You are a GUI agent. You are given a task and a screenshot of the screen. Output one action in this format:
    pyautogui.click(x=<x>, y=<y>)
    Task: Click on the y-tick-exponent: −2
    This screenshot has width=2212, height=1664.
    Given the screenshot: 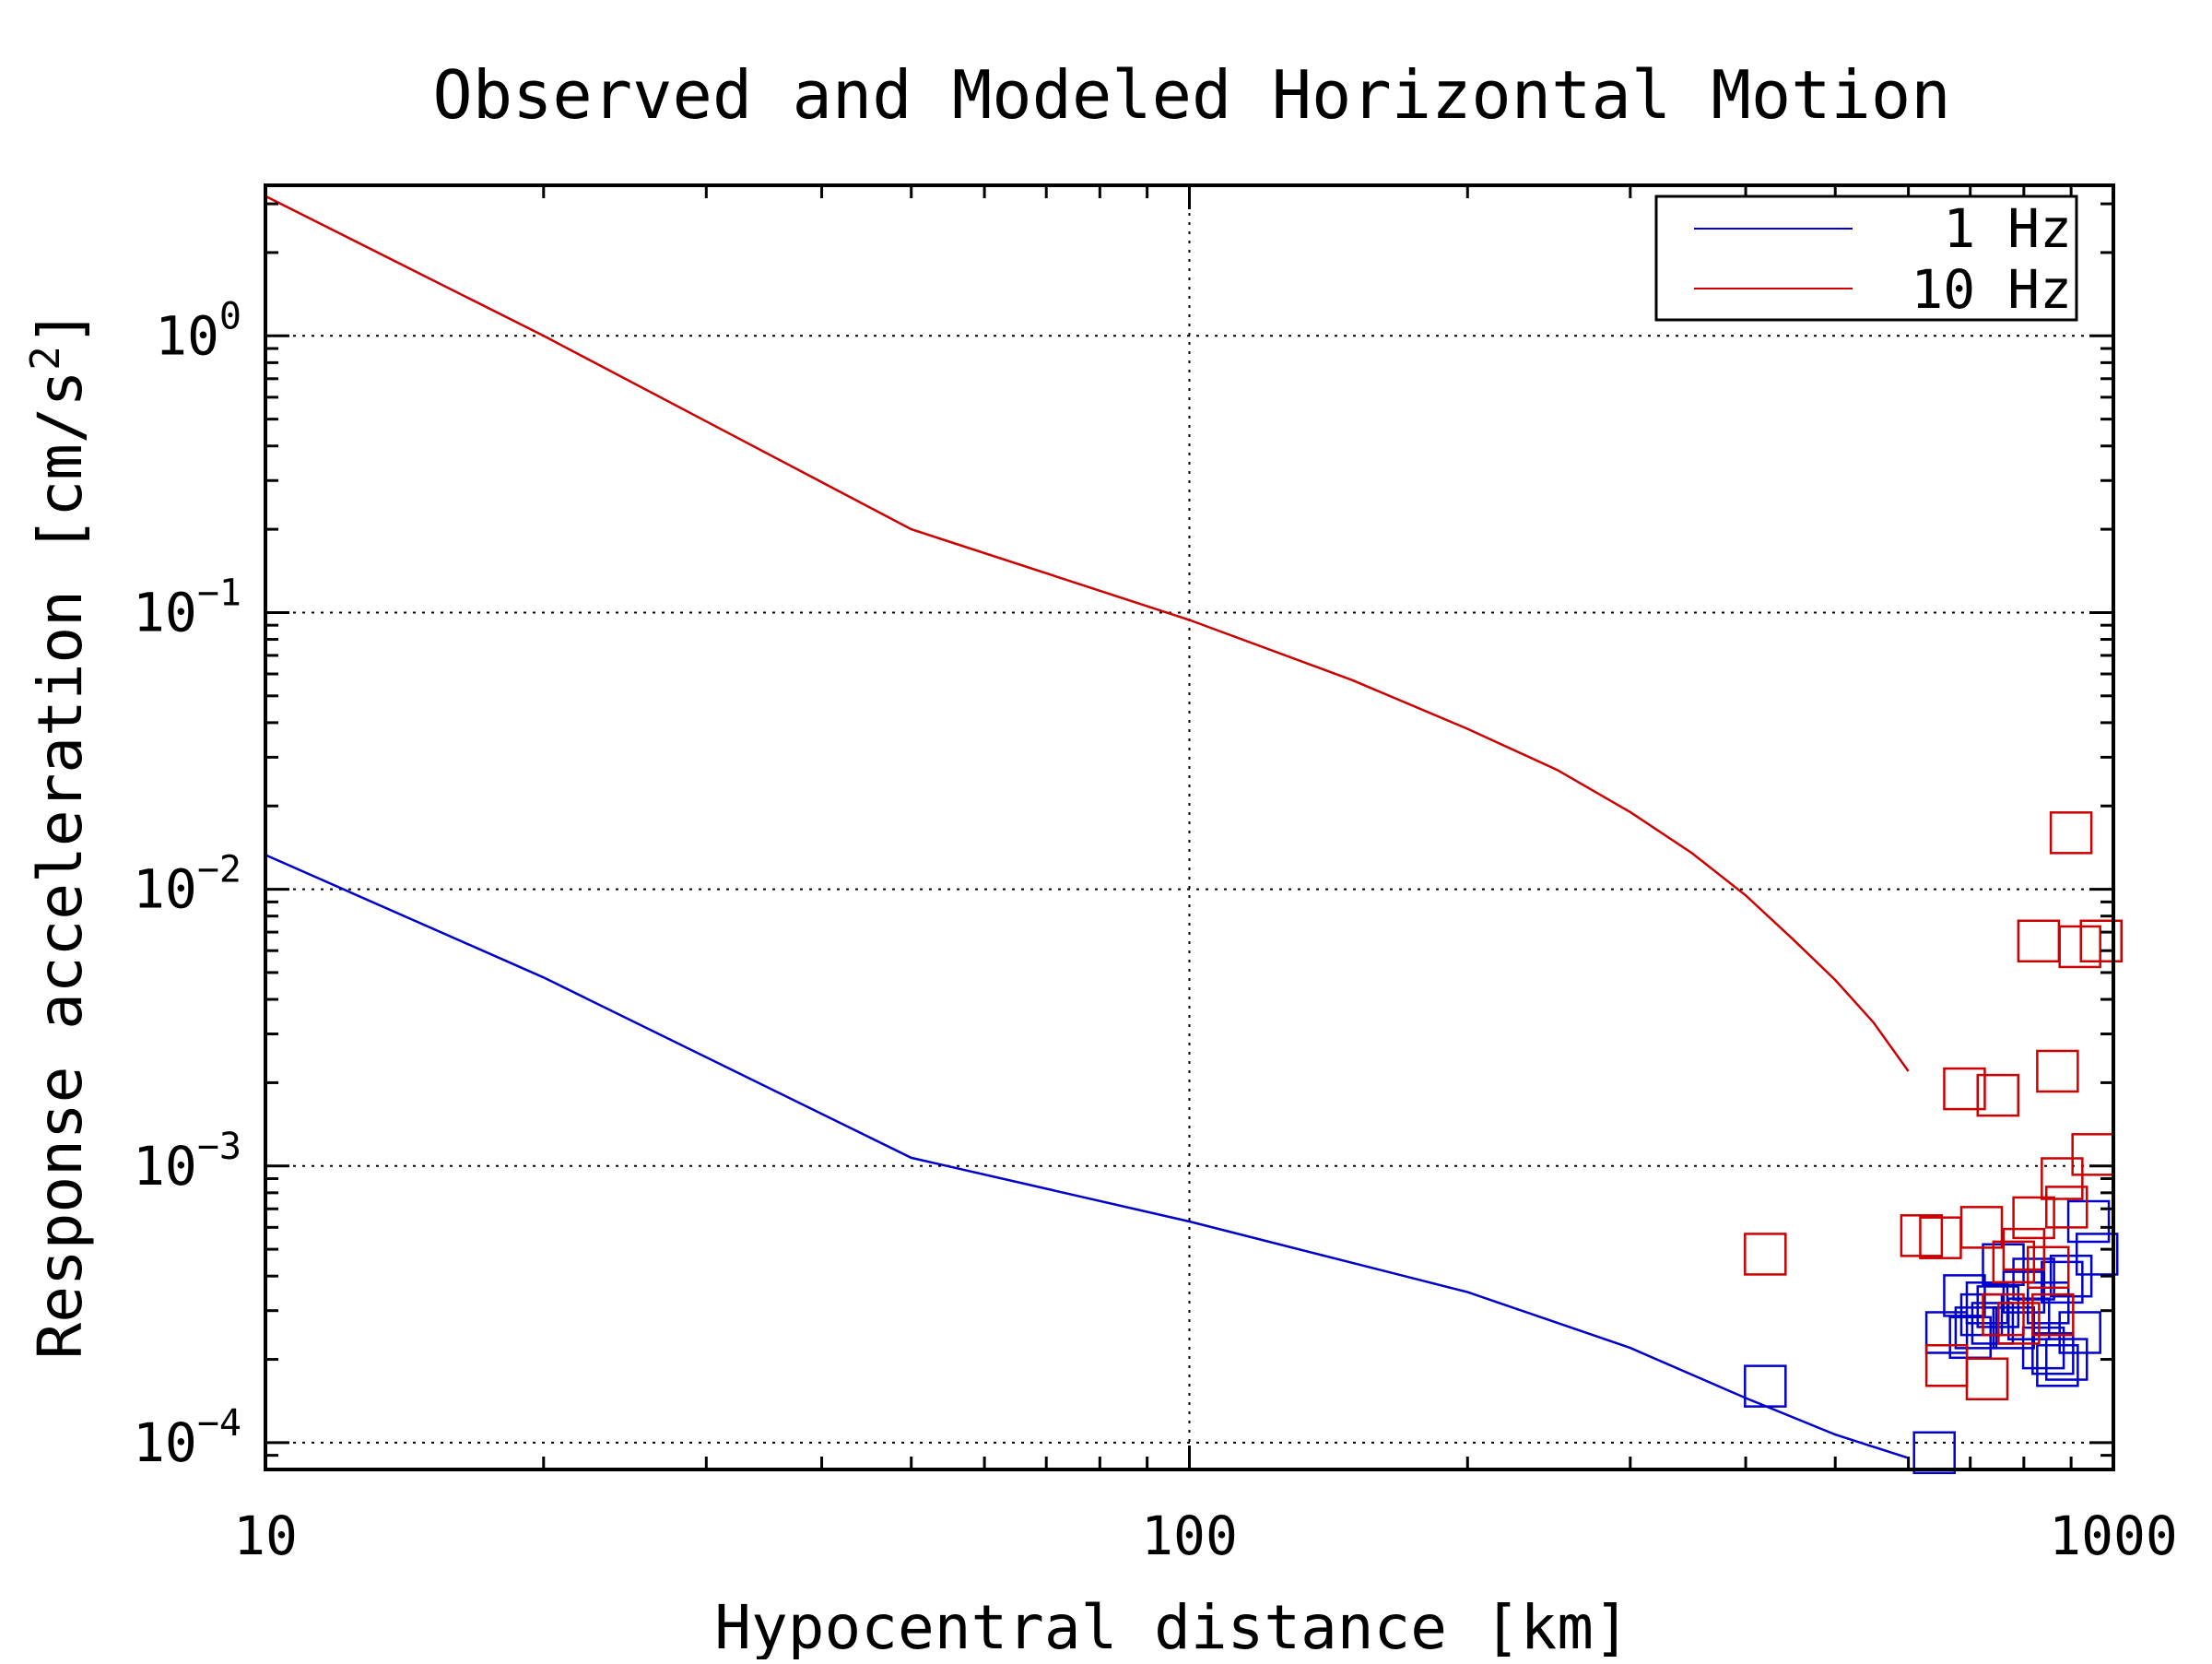 What is the action you would take?
    pyautogui.click(x=219, y=870)
    